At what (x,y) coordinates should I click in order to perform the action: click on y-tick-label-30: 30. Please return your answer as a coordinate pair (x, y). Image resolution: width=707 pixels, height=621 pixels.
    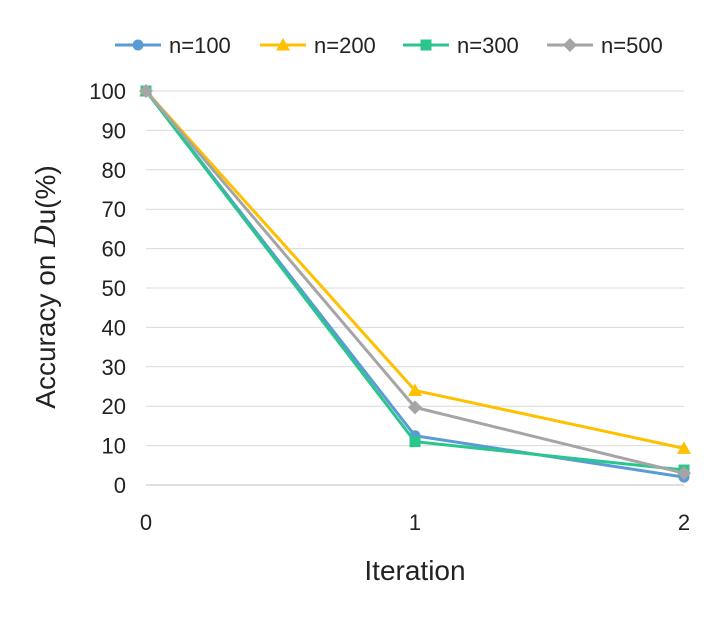
    Looking at the image, I should click on (114, 367).